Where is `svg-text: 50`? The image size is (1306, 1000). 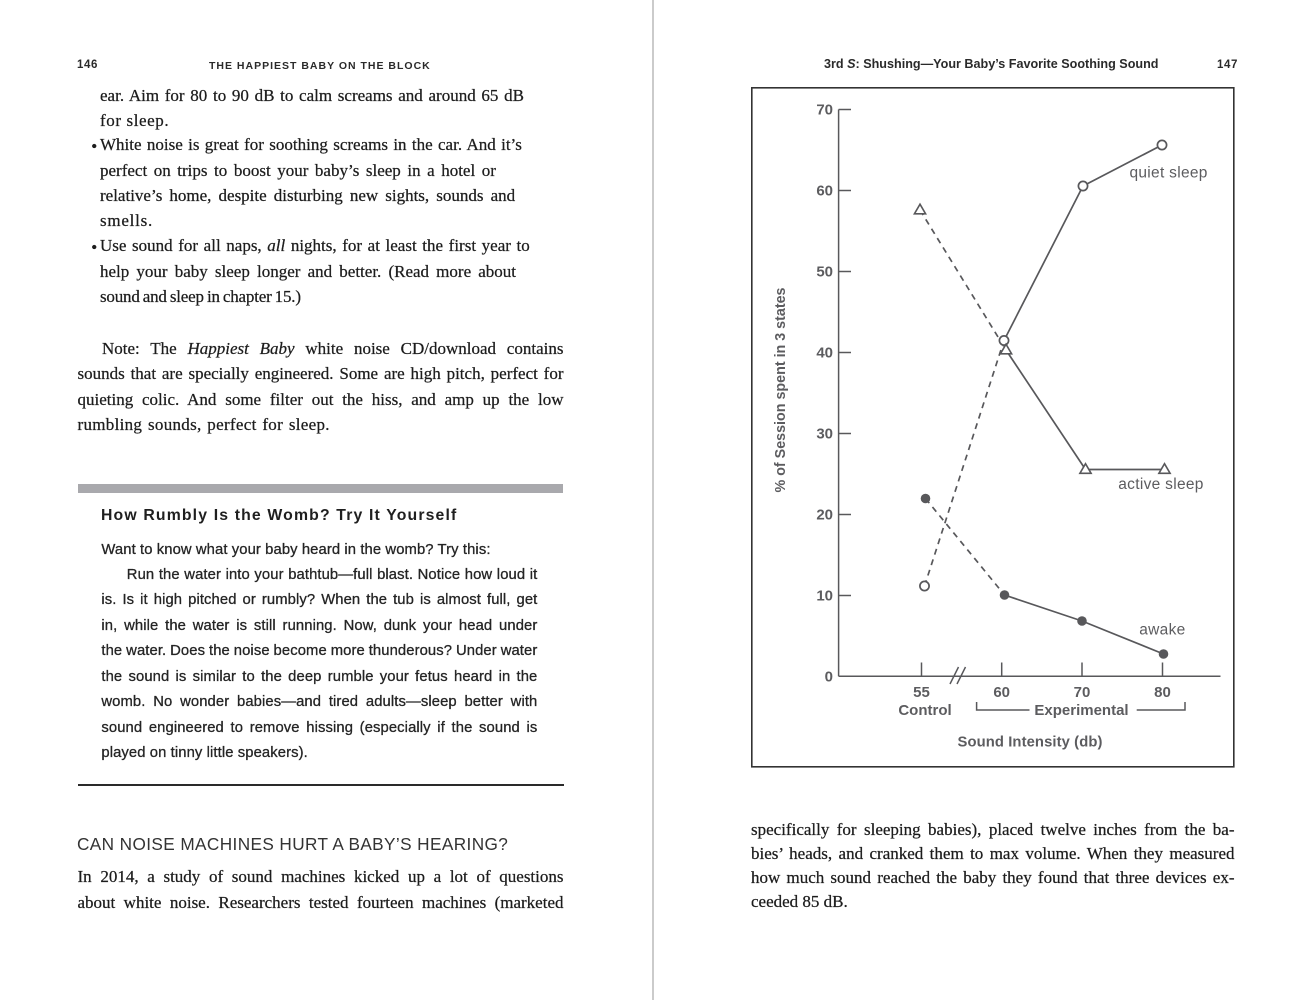 svg-text: 50 is located at coordinates (824, 272).